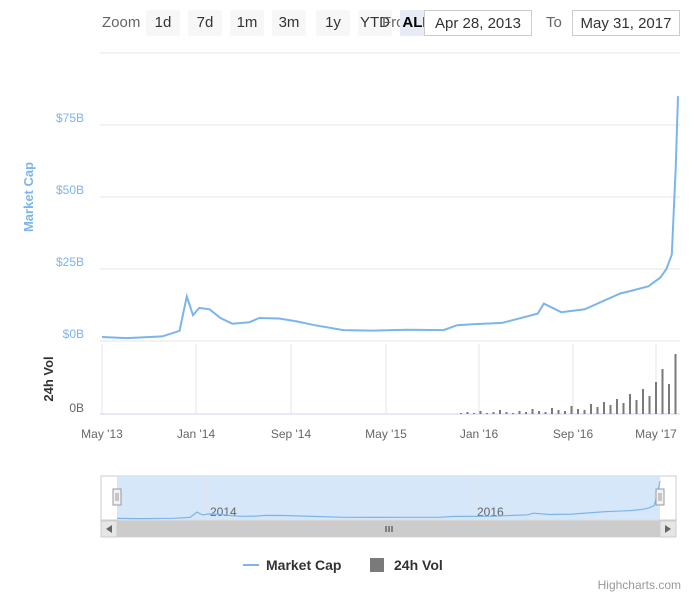 The image size is (691, 600). I want to click on zoom-ytd-button: YTD, so click(375, 23).